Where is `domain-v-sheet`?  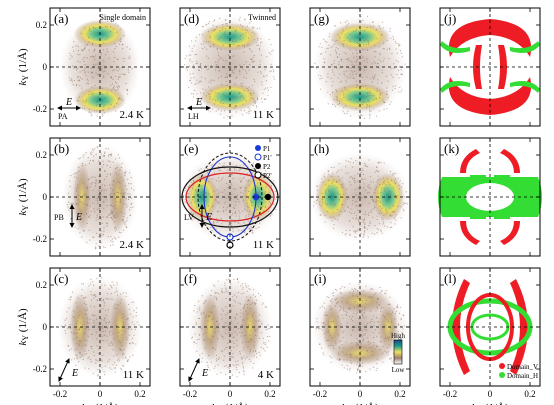
domain-v-sheet is located at coordinates (510, 233).